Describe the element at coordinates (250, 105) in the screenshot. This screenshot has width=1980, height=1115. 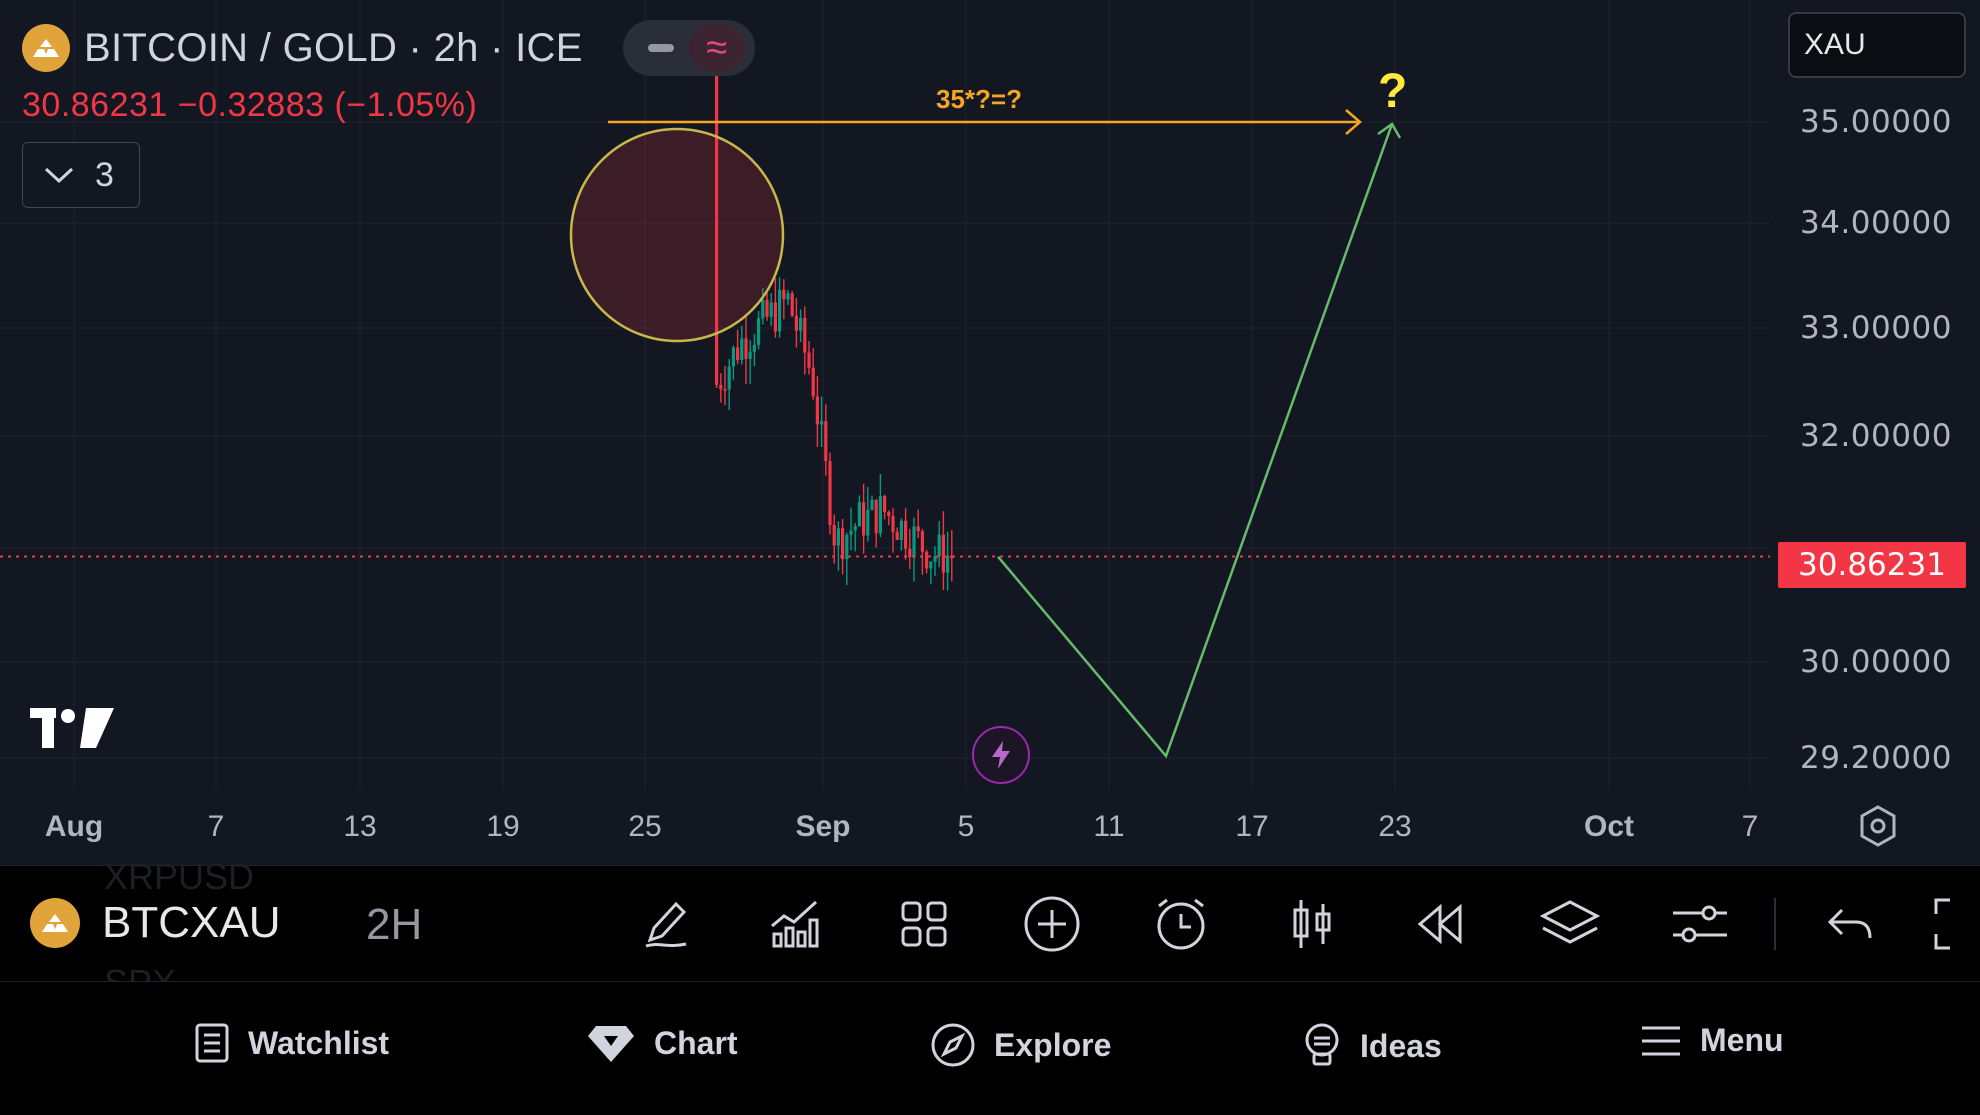
I see `price-change: 30.86231 −0.32883 (−1.05%)` at that location.